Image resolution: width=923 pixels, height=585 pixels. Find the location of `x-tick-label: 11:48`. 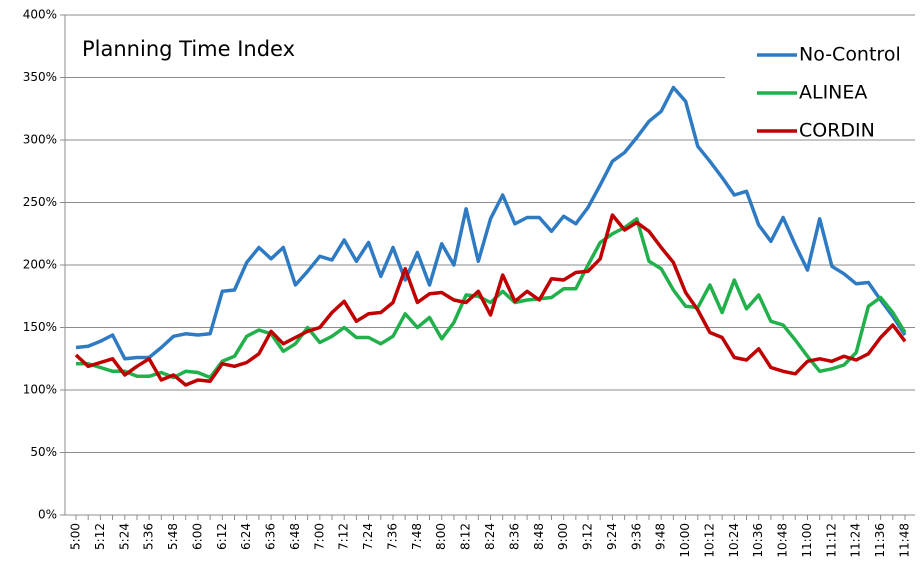

x-tick-label: 11:48 is located at coordinates (905, 540).